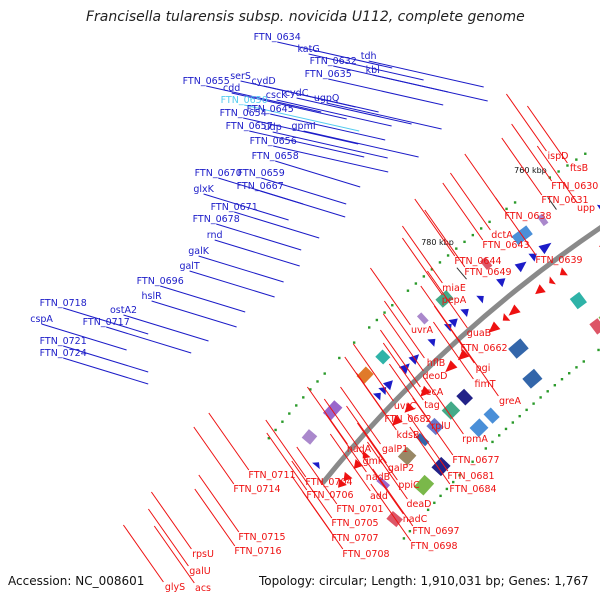  What do you see at coordinates (373, 70) in the screenshot?
I see `gene-label-left: kbl` at bounding box center [373, 70].